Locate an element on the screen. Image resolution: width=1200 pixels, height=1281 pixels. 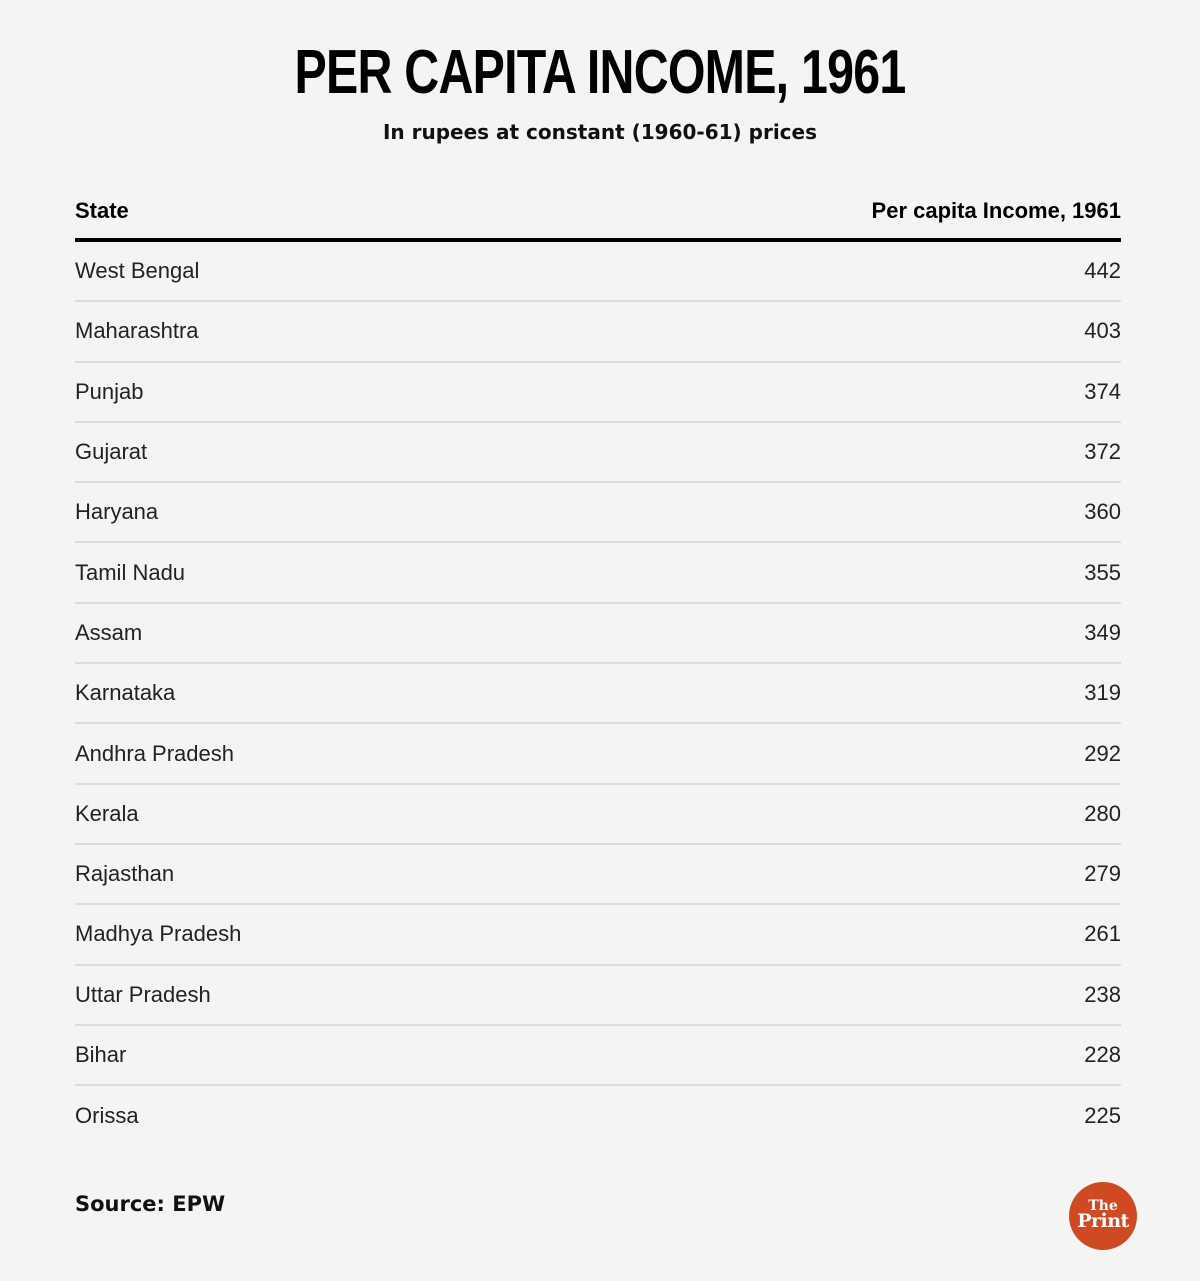
income-value: 349 is located at coordinates (1102, 632).